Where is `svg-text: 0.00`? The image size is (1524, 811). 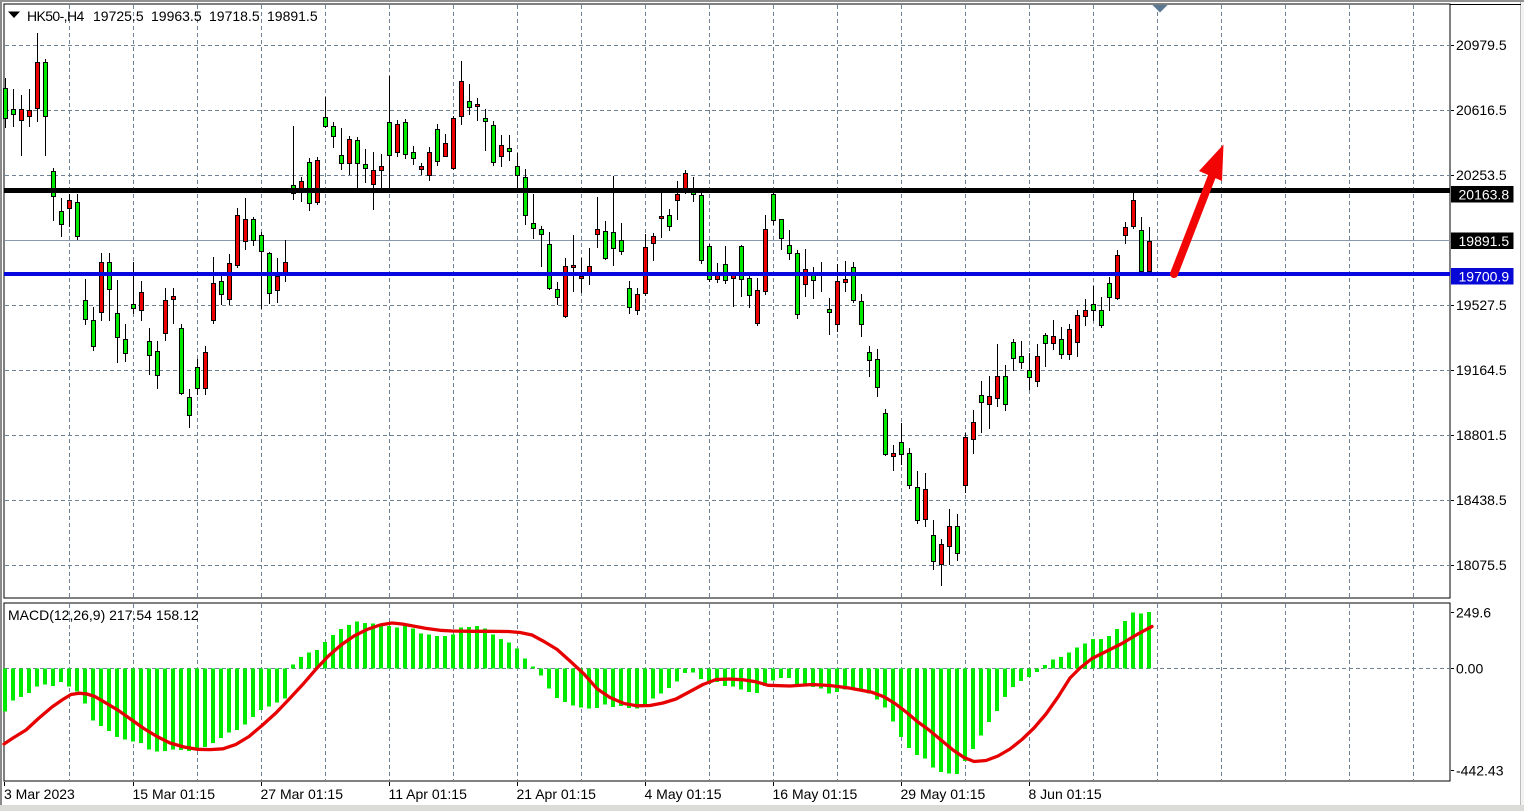 svg-text: 0.00 is located at coordinates (1469, 669).